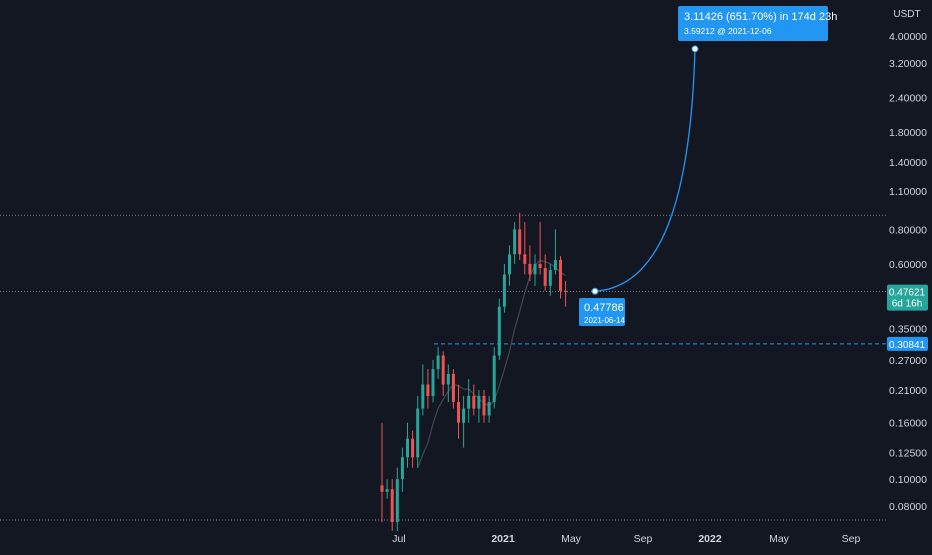 The image size is (932, 555). Describe the element at coordinates (908, 265) in the screenshot. I see `y-tick-label: 0.60000` at that location.